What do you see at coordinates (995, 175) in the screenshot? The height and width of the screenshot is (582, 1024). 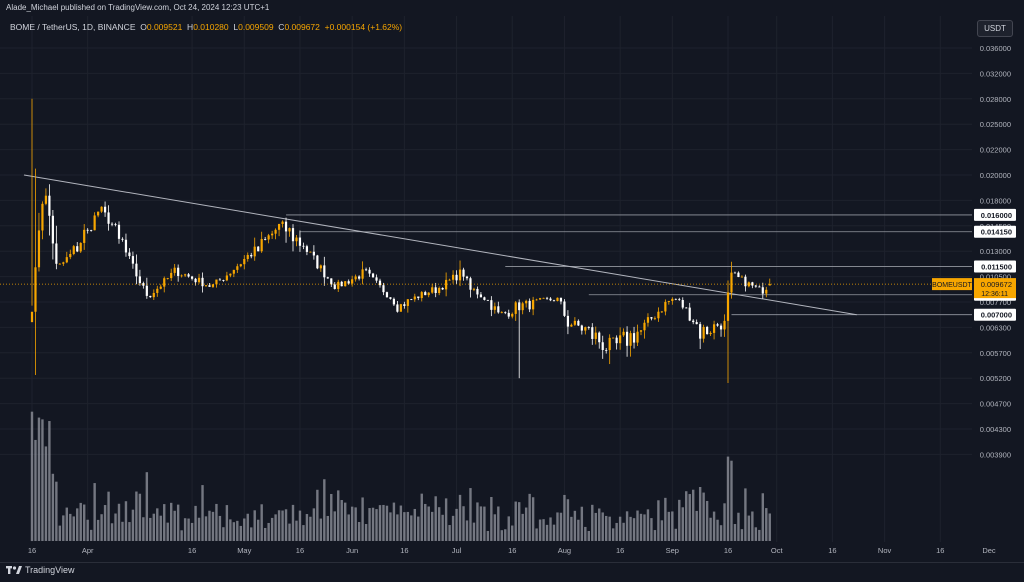 I see `price-tick-label: 0.020000` at bounding box center [995, 175].